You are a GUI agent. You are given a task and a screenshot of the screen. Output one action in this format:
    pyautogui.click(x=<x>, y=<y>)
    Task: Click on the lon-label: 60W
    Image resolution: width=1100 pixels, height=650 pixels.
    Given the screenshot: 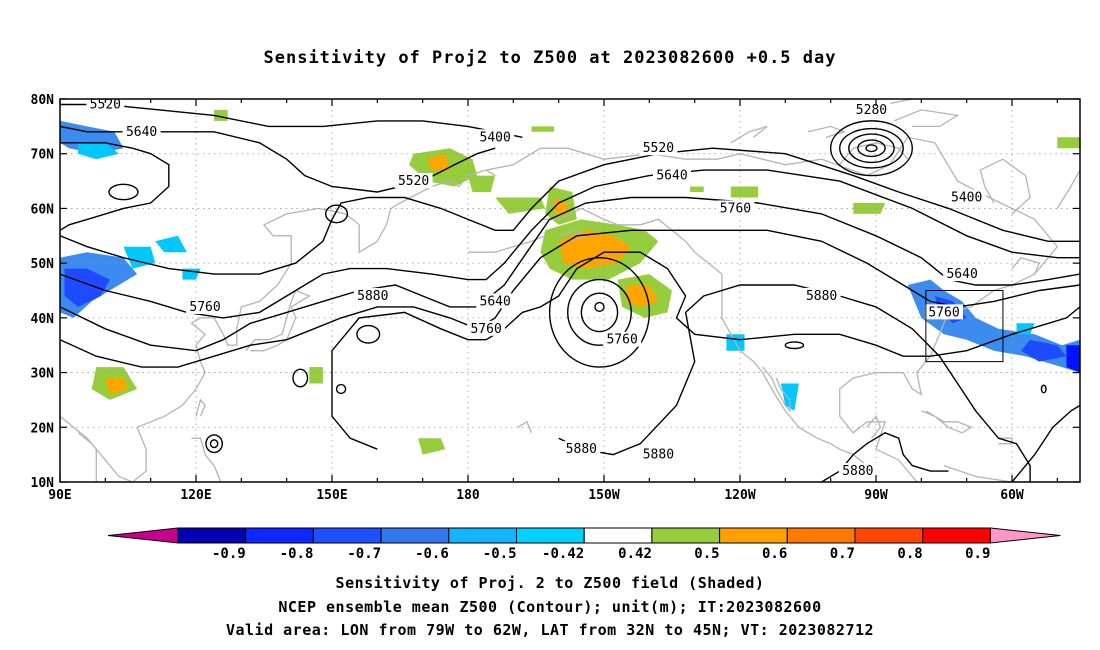 What is the action you would take?
    pyautogui.click(x=1012, y=495)
    